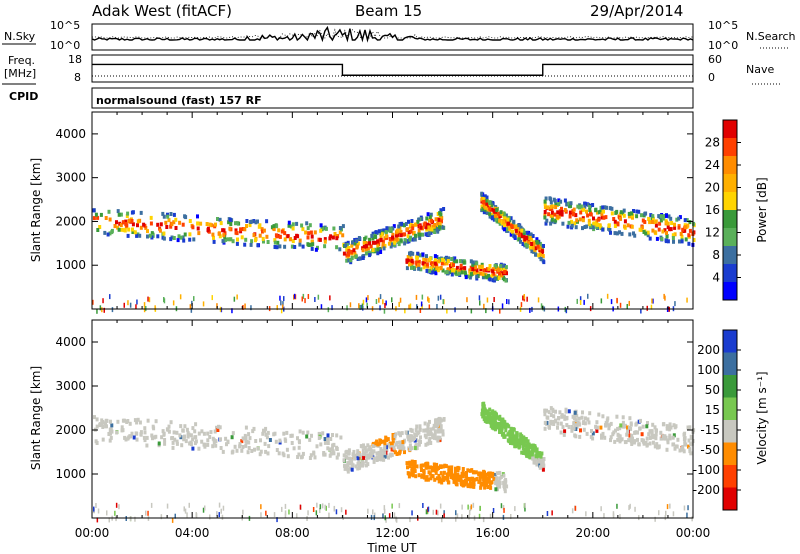 Image resolution: width=800 pixels, height=554 pixels. What do you see at coordinates (392, 34) in the screenshot?
I see `noise-sky-trace` at bounding box center [392, 34].